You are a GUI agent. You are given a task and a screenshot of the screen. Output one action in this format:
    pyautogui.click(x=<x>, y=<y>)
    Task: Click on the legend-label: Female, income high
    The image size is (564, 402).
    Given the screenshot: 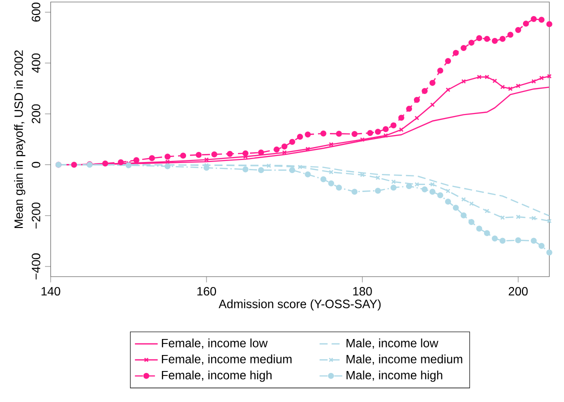 What is the action you would take?
    pyautogui.click(x=217, y=376)
    